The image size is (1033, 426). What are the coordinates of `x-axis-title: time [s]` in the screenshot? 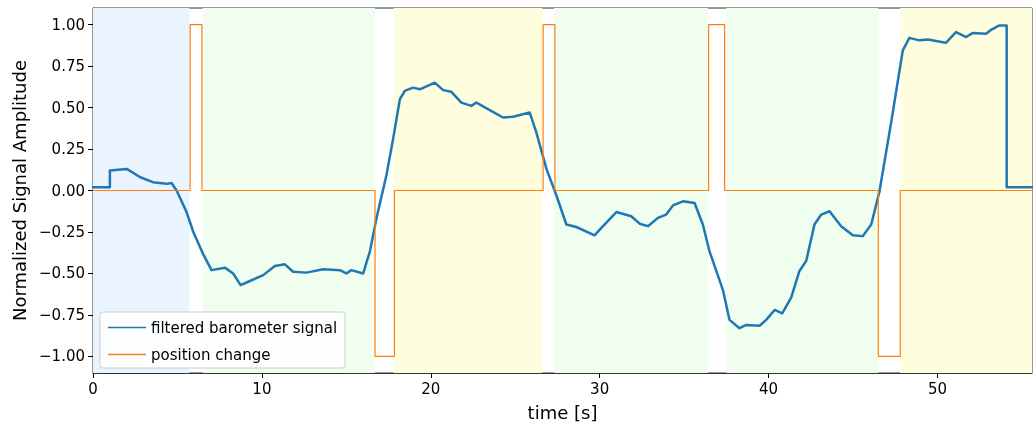 It's located at (562, 412).